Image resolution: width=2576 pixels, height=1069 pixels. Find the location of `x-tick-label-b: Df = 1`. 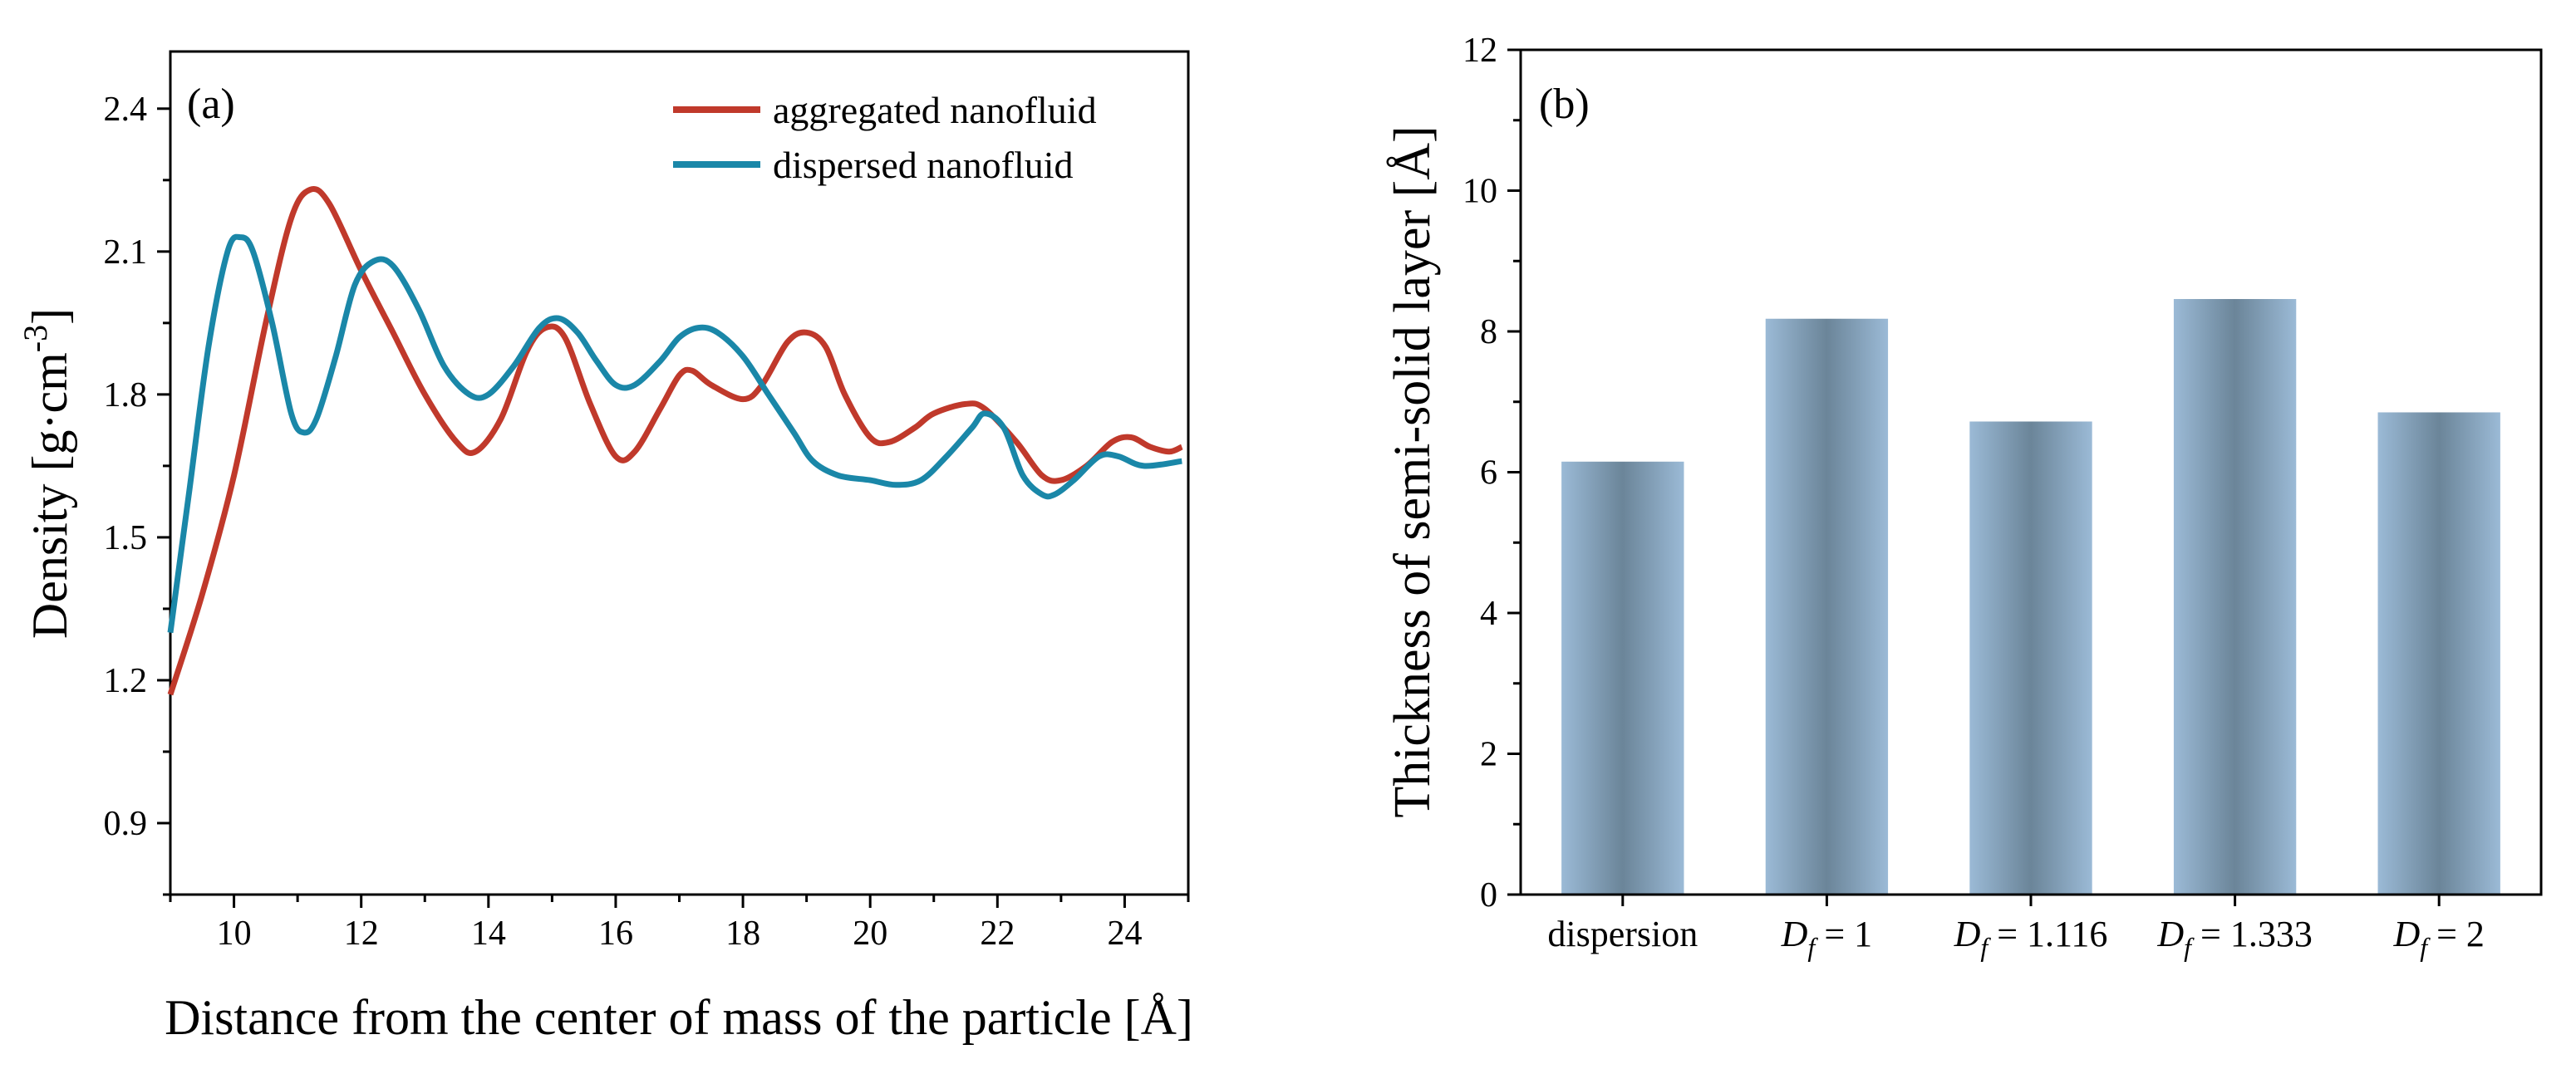

x-tick-label-b: Df = 1 is located at coordinates (1827, 938).